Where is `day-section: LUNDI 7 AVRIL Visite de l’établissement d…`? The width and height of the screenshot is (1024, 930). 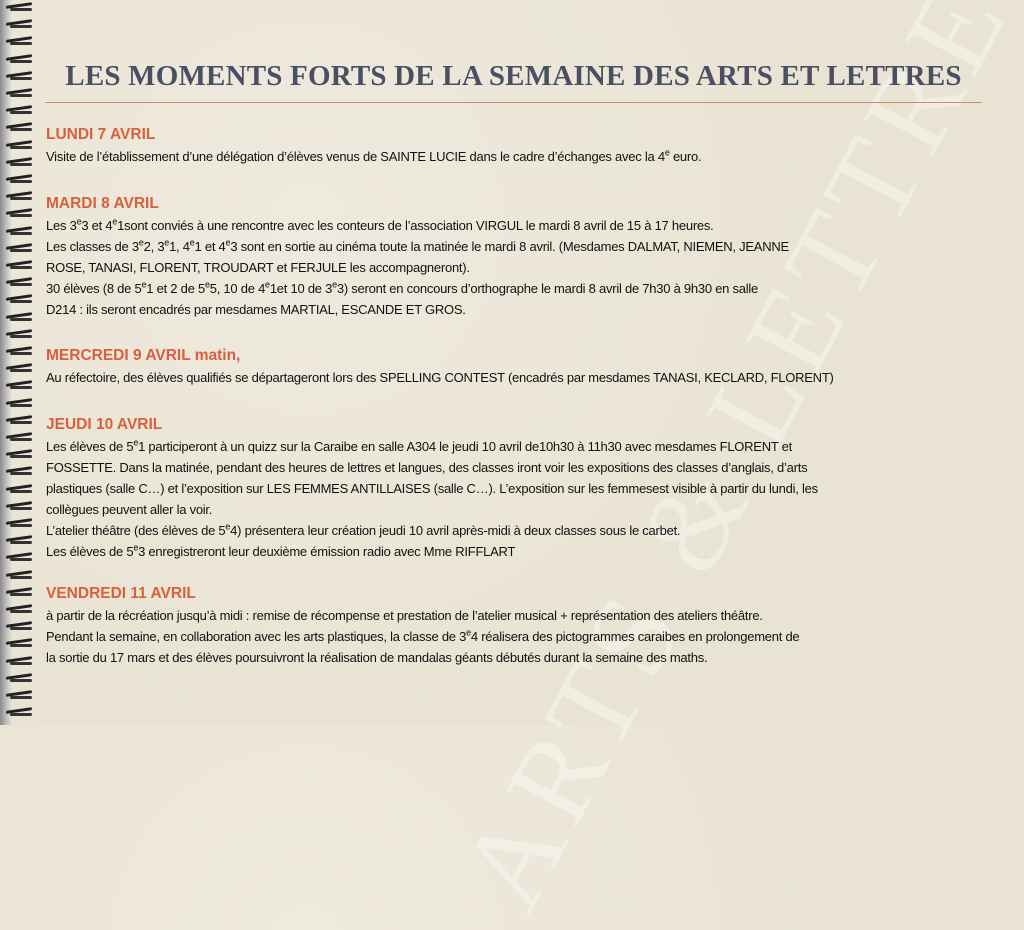 day-section: LUNDI 7 AVRIL Visite de l’établissement d… is located at coordinates (516, 145).